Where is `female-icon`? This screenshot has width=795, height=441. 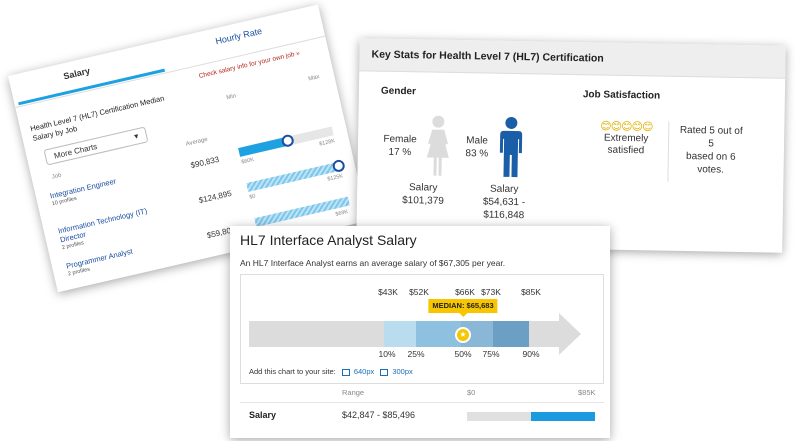
female-icon is located at coordinates (437, 145).